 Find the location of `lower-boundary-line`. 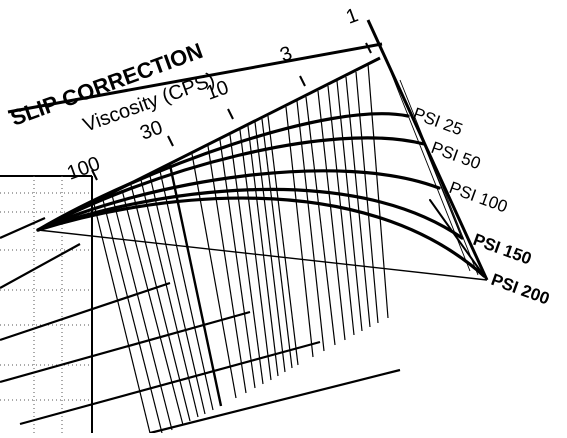

lower-boundary-line is located at coordinates (262, 255).